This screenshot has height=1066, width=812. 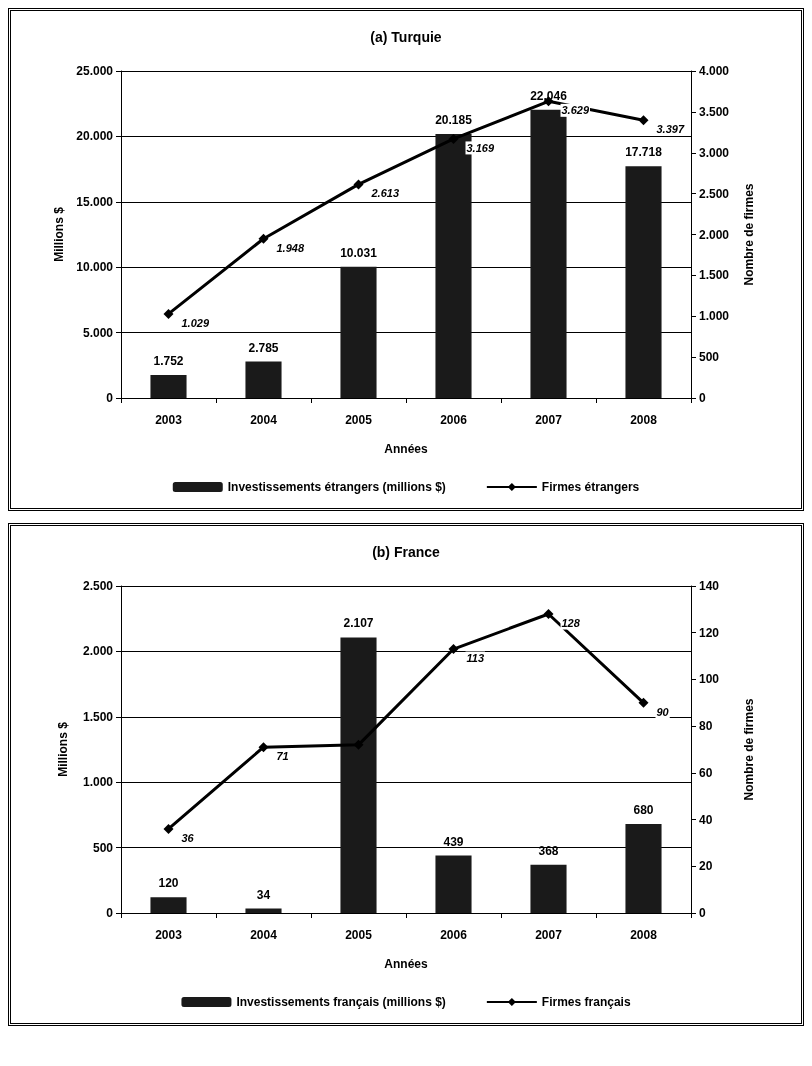 What do you see at coordinates (670, 129) in the screenshot?
I see `data-label: 3.397` at bounding box center [670, 129].